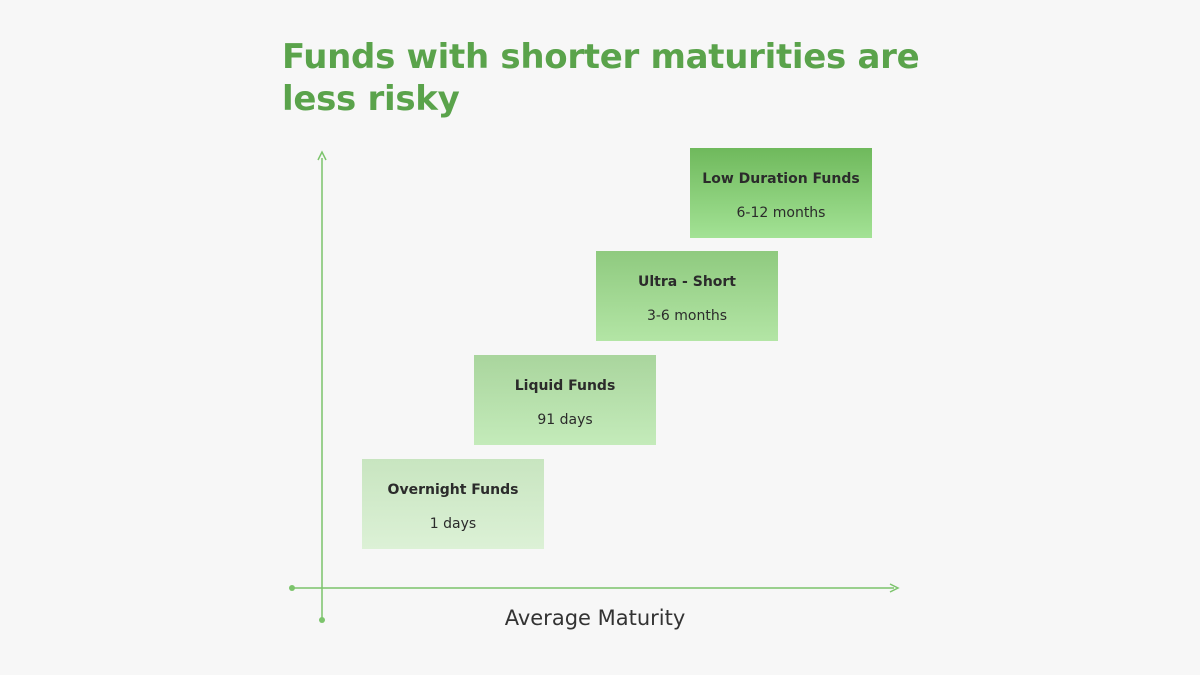 The image size is (1200, 675). I want to click on fund-label: Ultra - Short, so click(687, 282).